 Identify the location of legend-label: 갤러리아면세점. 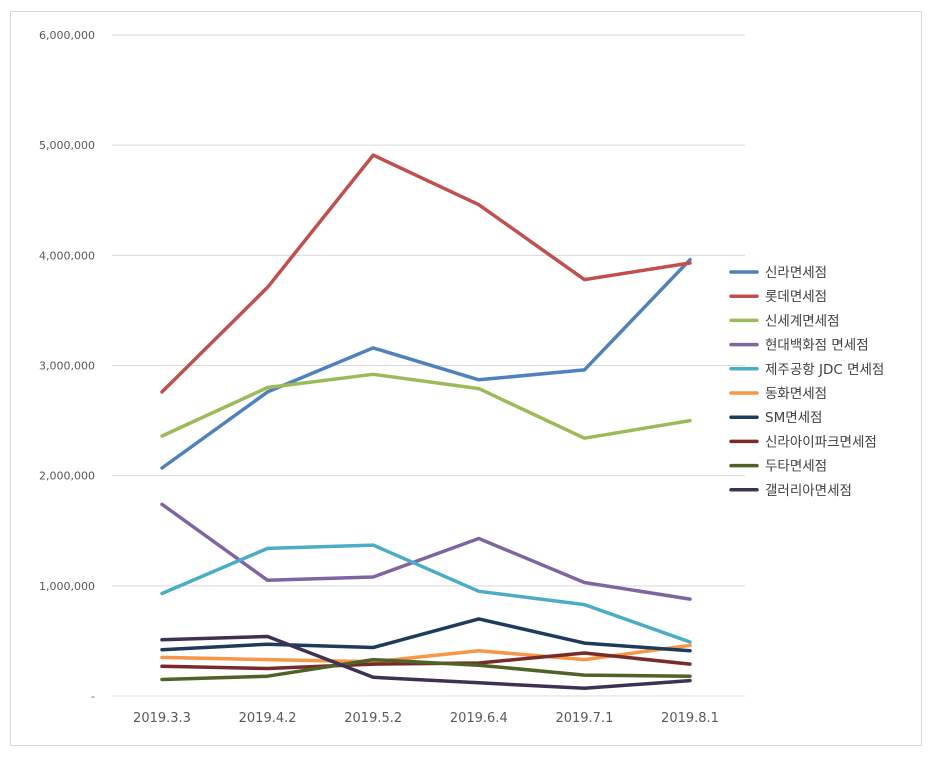
(808, 491).